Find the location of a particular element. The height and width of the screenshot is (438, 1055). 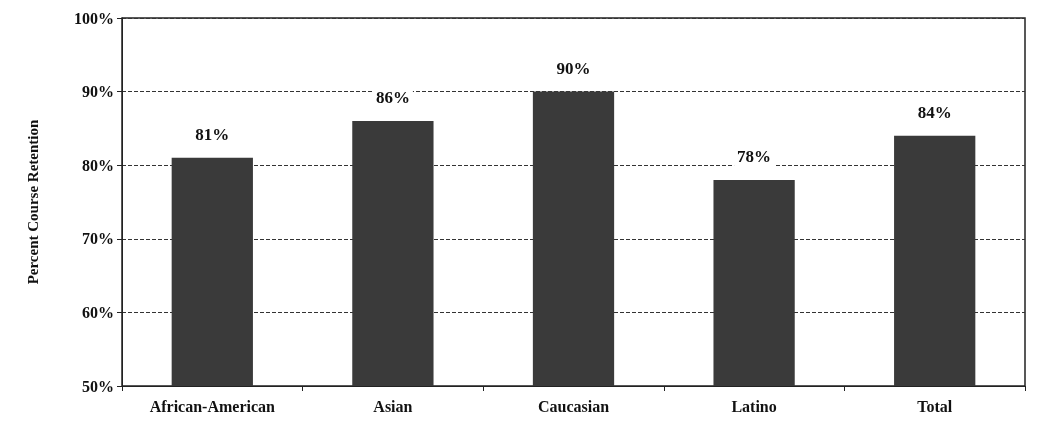

data-label: 81% is located at coordinates (212, 134).